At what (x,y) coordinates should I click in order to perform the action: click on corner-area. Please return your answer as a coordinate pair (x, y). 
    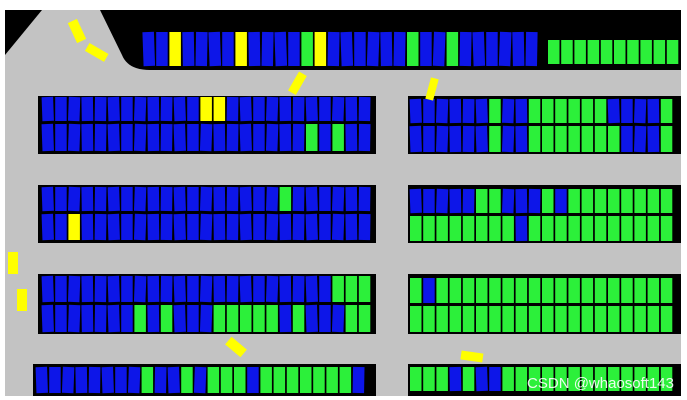
    Looking at the image, I should click on (23, 32).